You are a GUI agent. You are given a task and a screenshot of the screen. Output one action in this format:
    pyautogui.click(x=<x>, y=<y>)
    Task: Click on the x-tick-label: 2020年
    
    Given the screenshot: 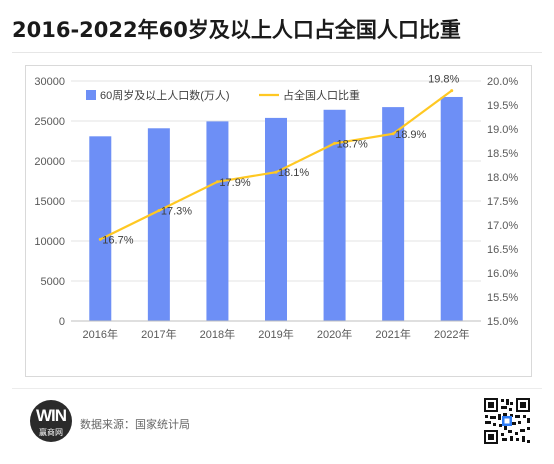 What is the action you would take?
    pyautogui.click(x=334, y=334)
    